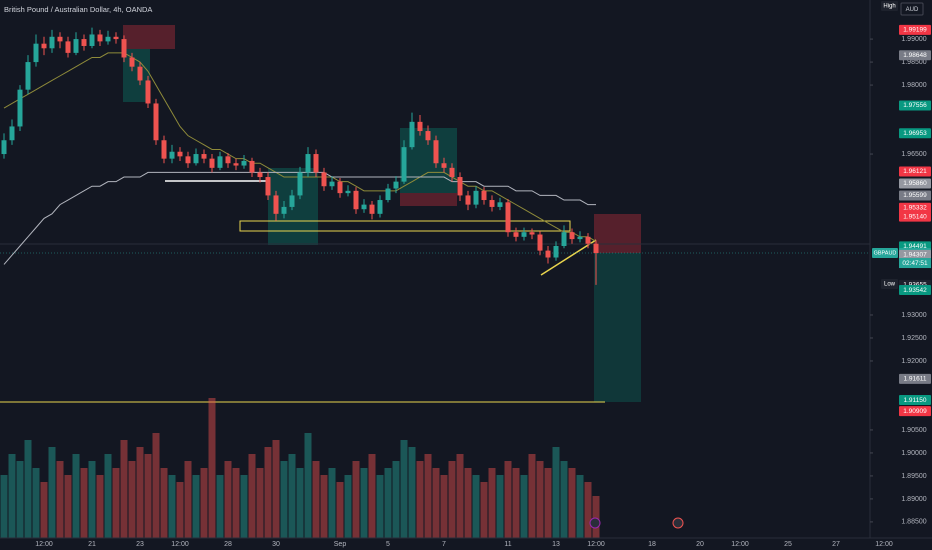  What do you see at coordinates (836, 544) in the screenshot?
I see `x-tick-label: 27` at bounding box center [836, 544].